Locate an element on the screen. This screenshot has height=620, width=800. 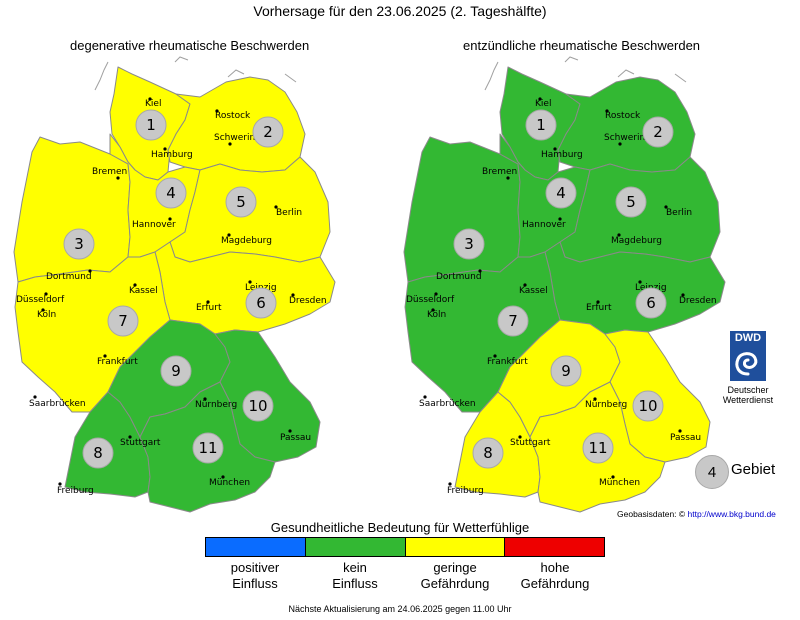
region-number-label: 2 is located at coordinates (658, 132).